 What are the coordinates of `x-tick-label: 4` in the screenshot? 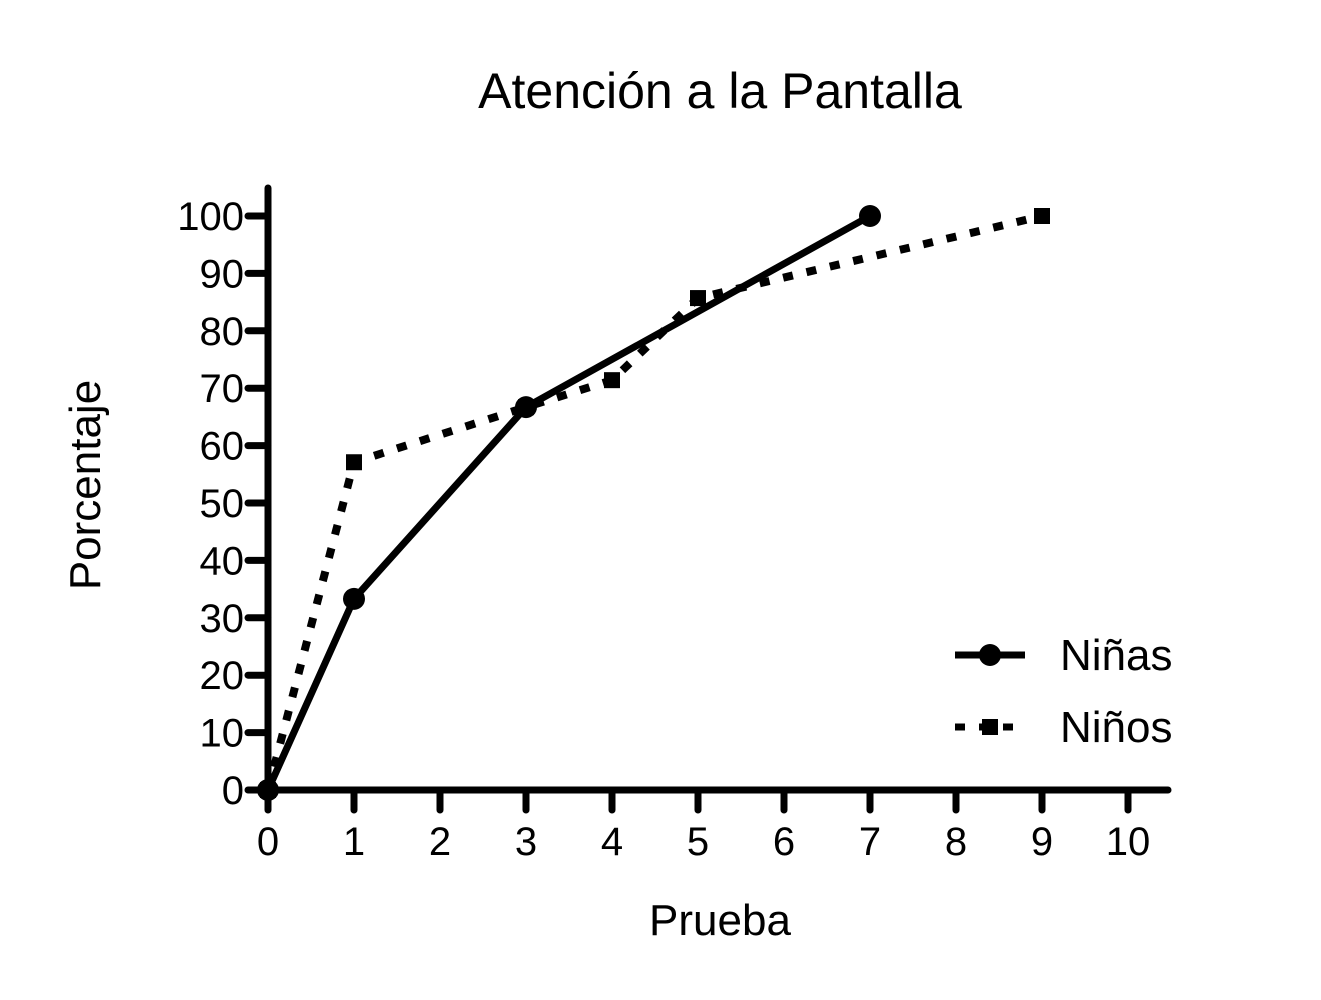 It's located at (612, 842).